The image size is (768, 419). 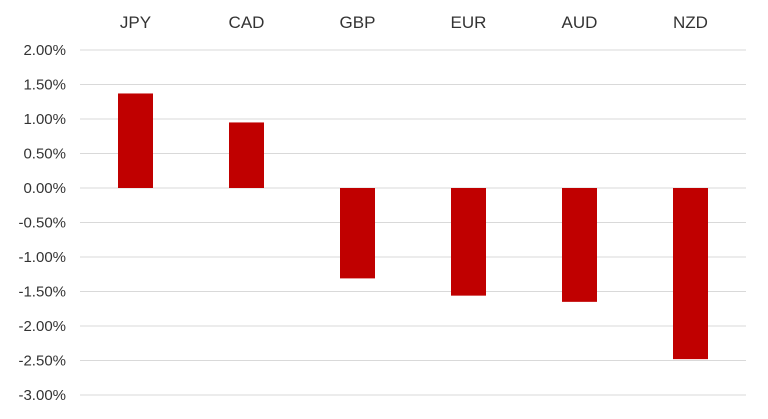 What do you see at coordinates (414, 22) in the screenshot?
I see `category-labels: JPY CAD GBP EUR AUD NZD` at bounding box center [414, 22].